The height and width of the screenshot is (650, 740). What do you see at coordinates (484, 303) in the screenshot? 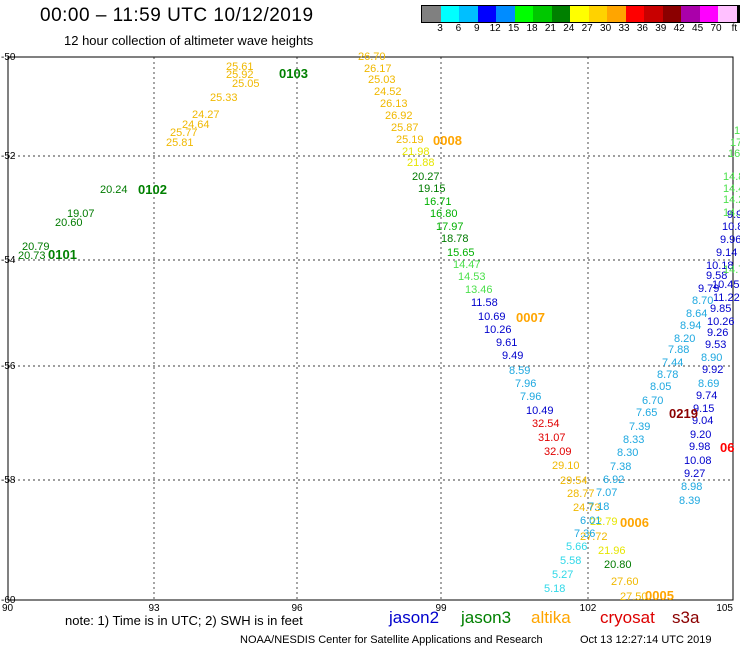
I see `swh-value: 11.58` at bounding box center [484, 303].